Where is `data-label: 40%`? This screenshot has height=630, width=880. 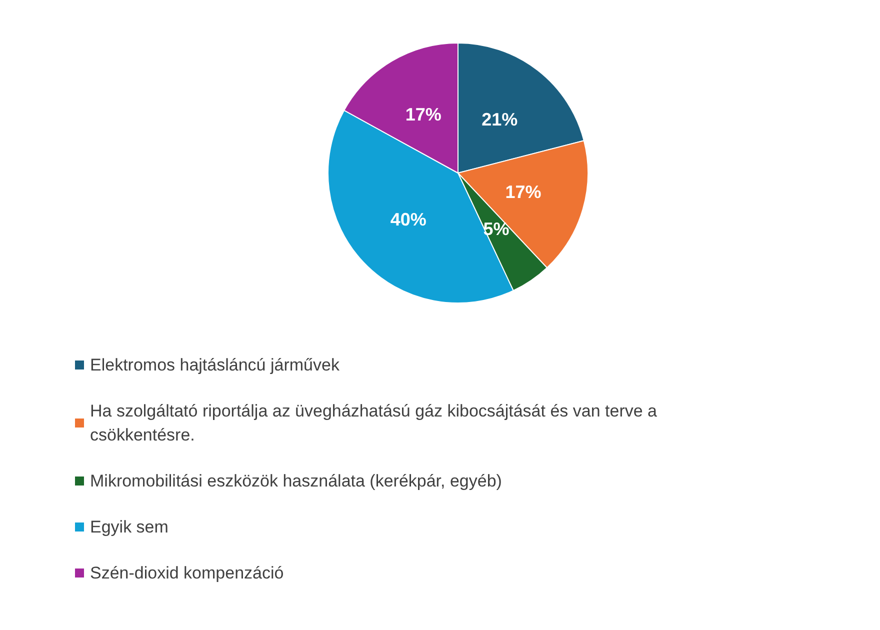 data-label: 40% is located at coordinates (408, 220).